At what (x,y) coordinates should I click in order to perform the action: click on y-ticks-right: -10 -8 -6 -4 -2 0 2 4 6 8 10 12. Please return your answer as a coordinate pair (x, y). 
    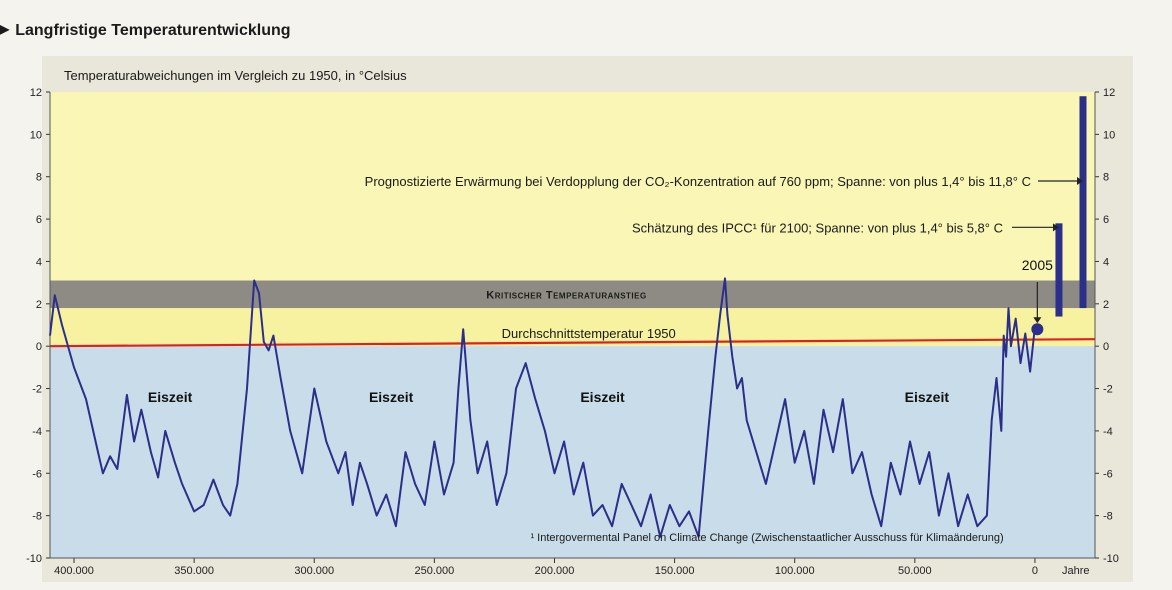
    Looking at the image, I should click on (1106, 326).